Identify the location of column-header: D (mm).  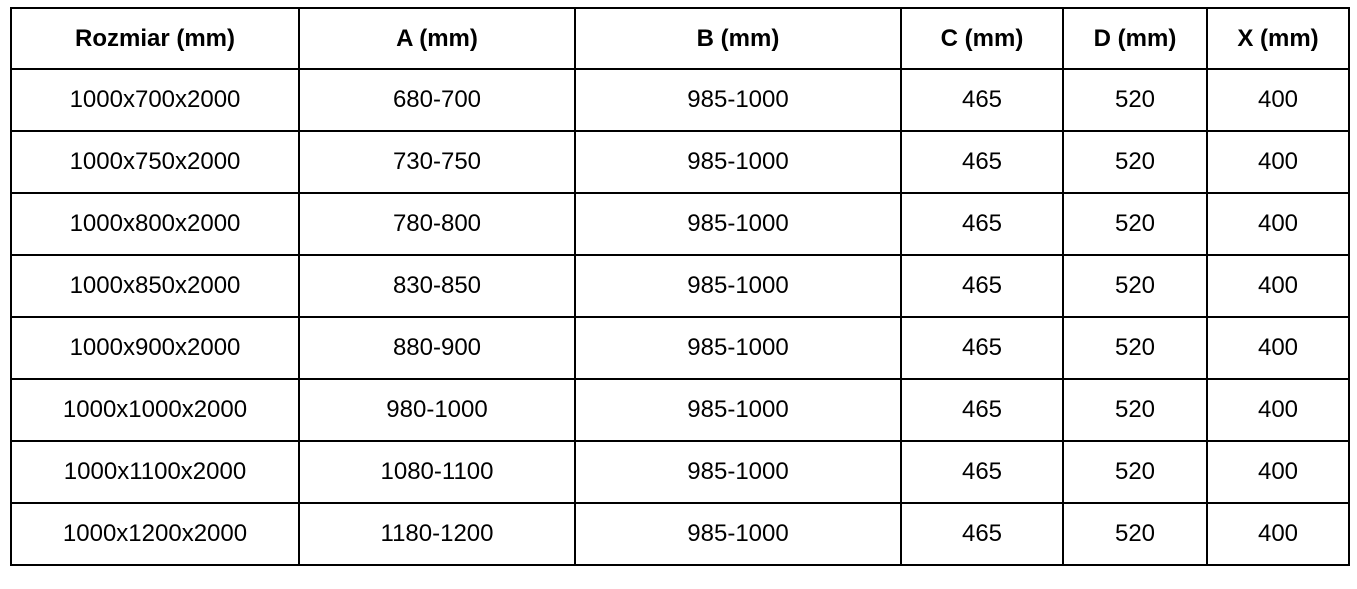
(1135, 38).